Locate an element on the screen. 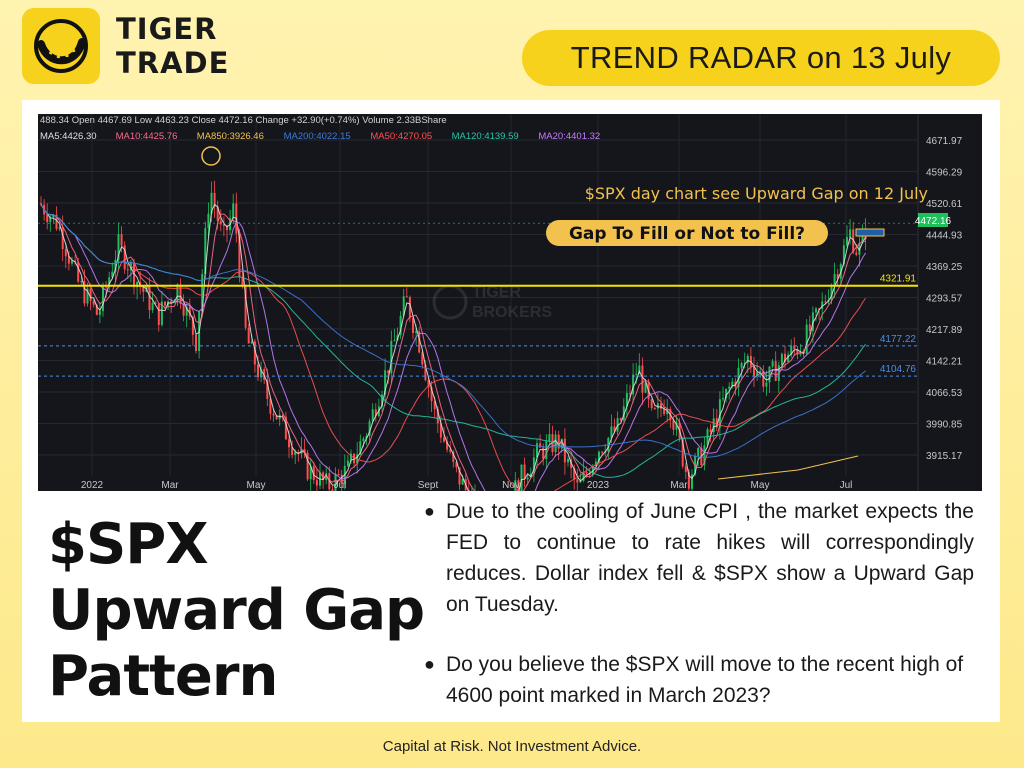  level-label: 4177.22 is located at coordinates (898, 339).